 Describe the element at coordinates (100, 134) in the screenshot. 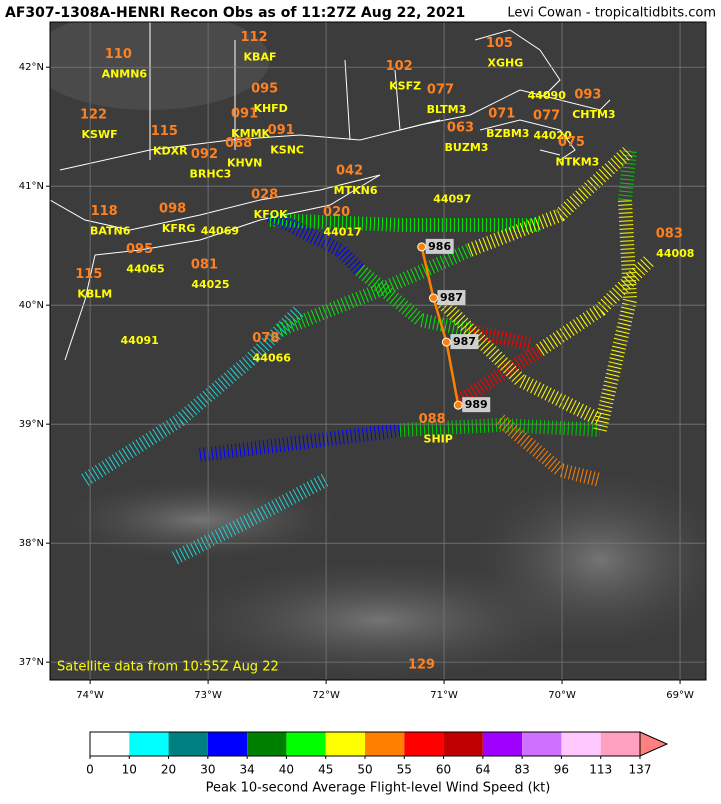

I see `station-id: KSWF` at that location.